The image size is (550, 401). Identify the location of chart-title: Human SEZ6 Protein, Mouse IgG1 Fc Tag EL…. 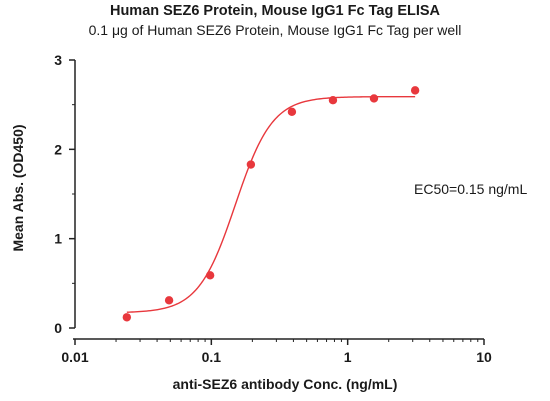
(275, 11).